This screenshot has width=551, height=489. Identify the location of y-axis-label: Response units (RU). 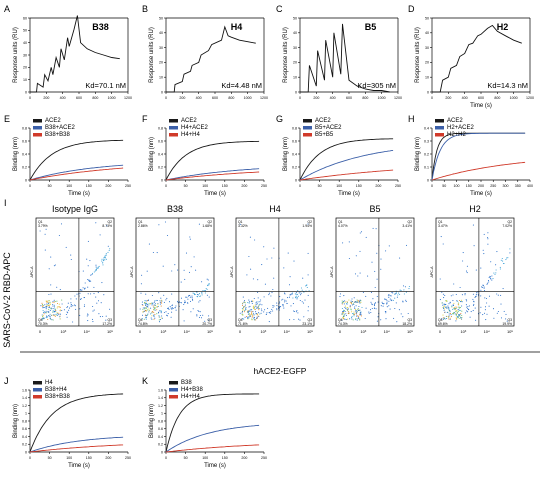
(152, 55).